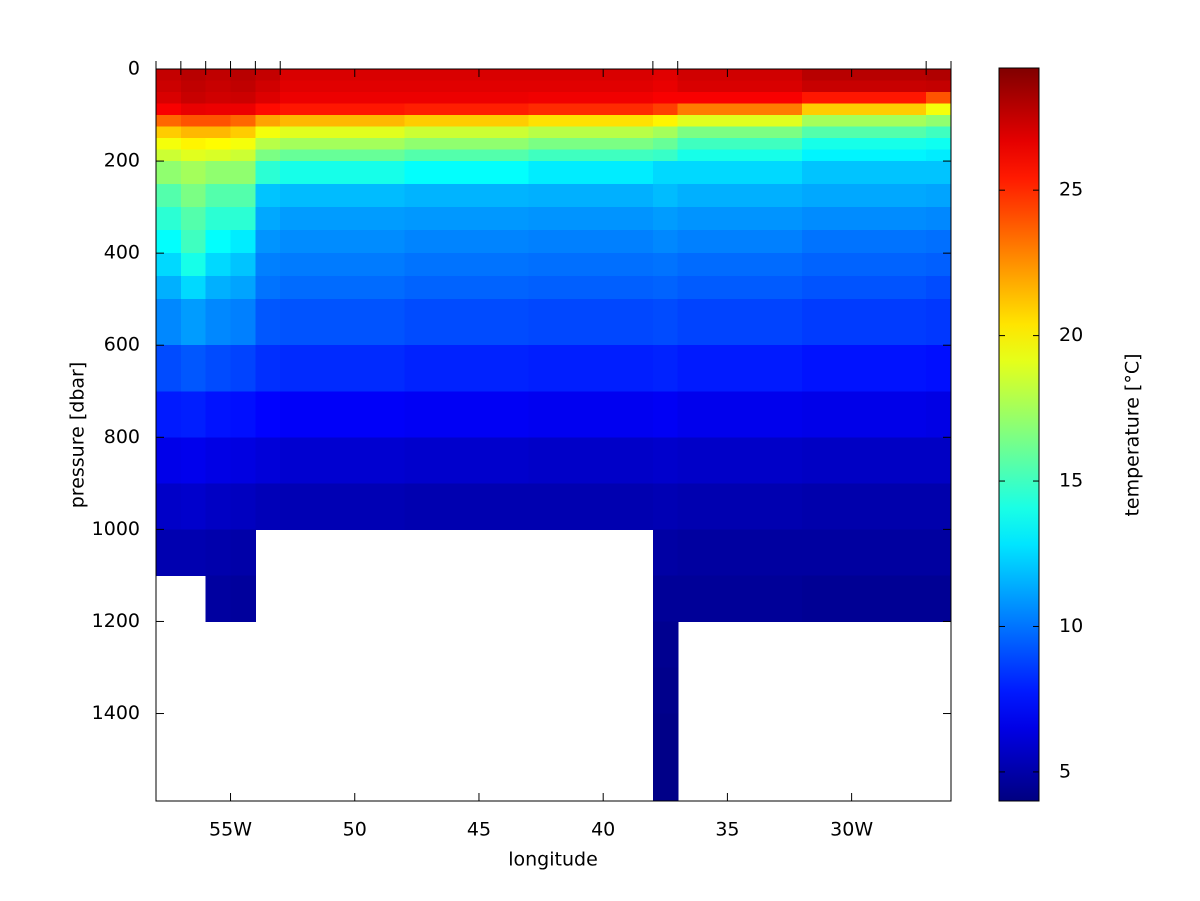 The width and height of the screenshot is (1200, 901). Describe the element at coordinates (122, 253) in the screenshot. I see `y-tick-label: 400` at that location.